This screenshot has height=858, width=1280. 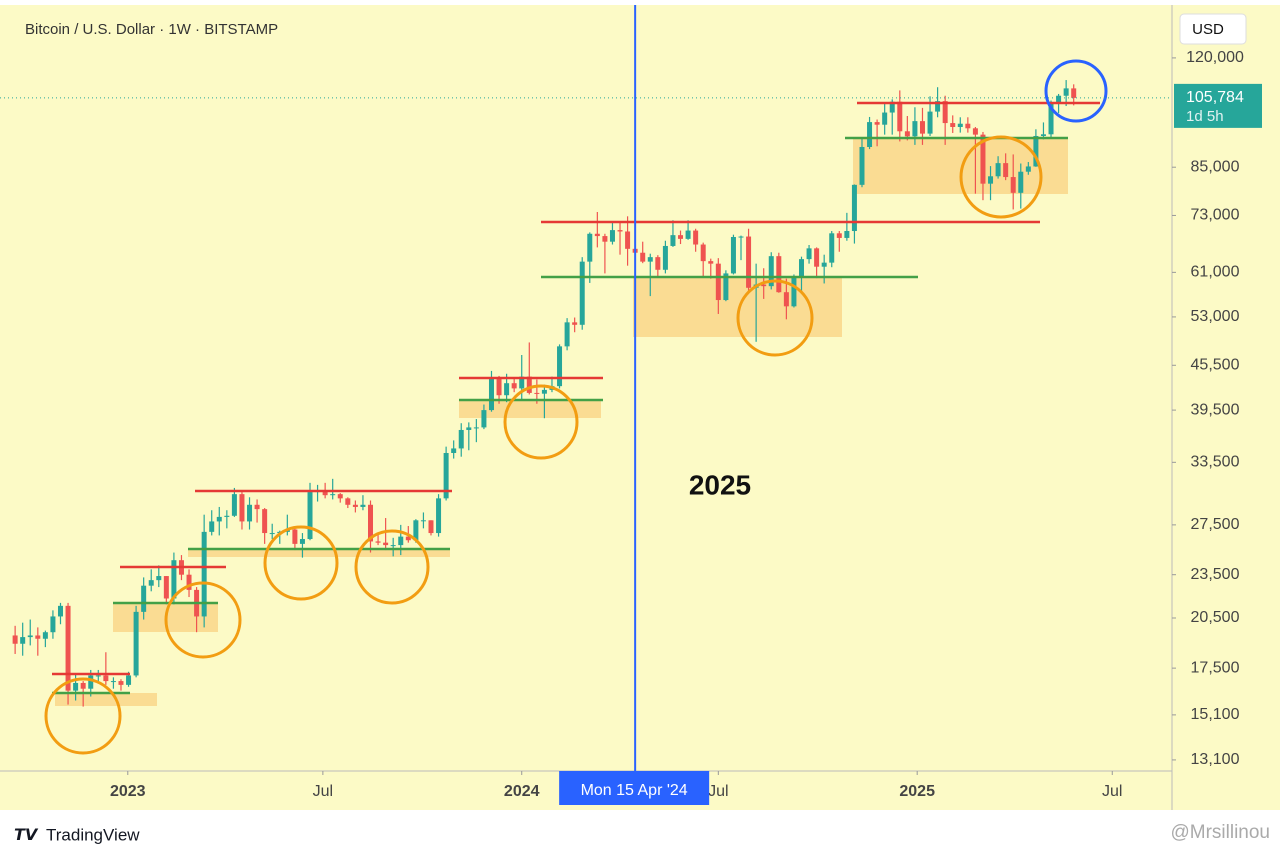 I want to click on x-tick-label: 2023, so click(x=128, y=791).